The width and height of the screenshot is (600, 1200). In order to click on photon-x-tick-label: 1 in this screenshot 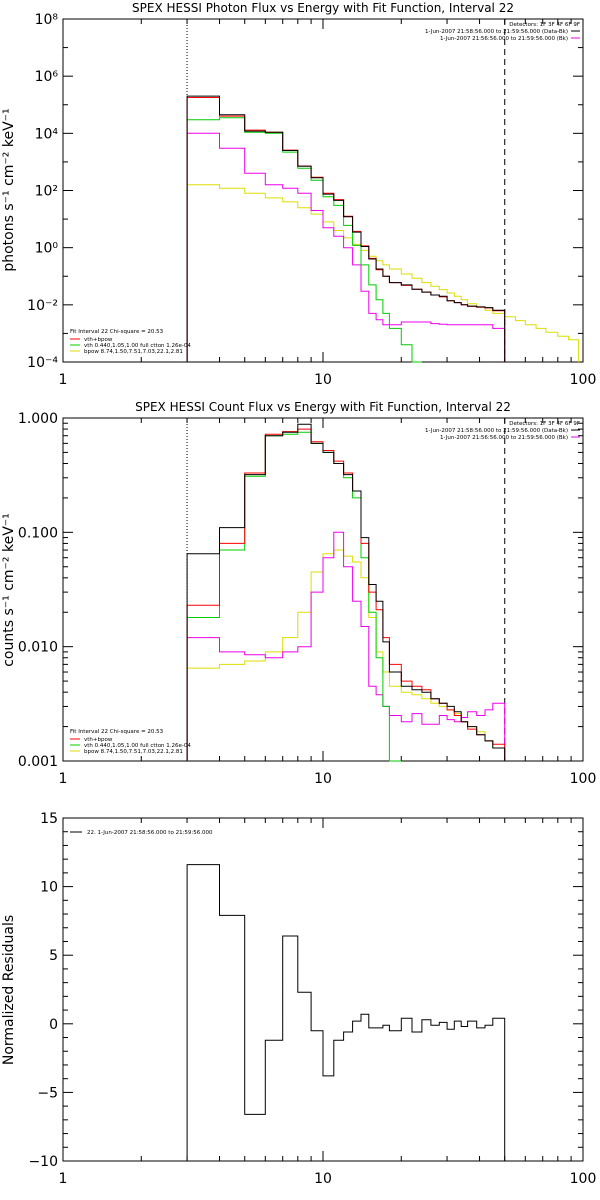, I will do `click(63, 380)`.